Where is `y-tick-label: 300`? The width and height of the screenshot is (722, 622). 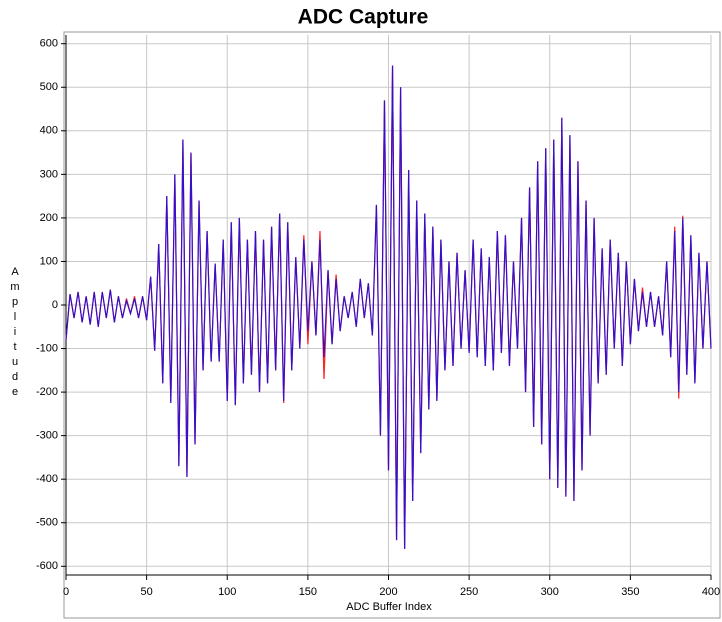 y-tick-label: 300 is located at coordinates (49, 174).